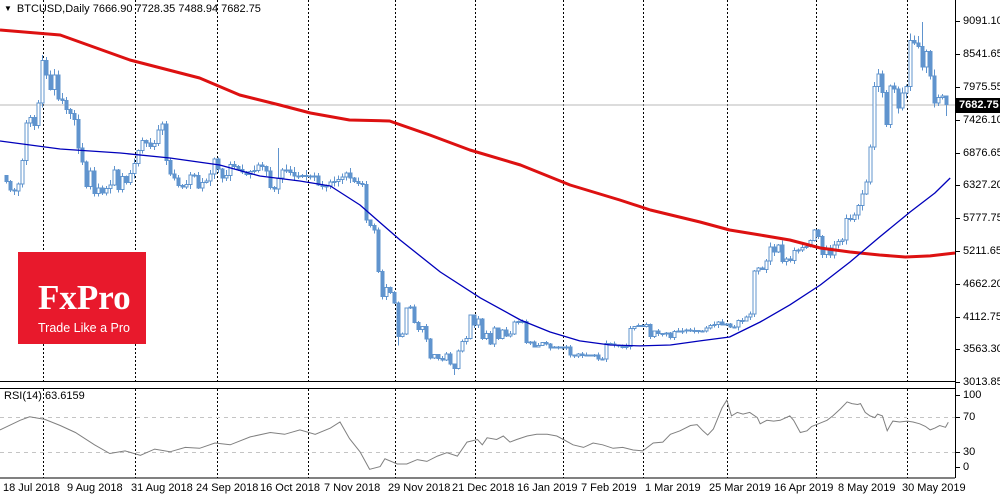 Image resolution: width=1000 pixels, height=500 pixels. I want to click on rsi-axis-label: 70, so click(969, 416).